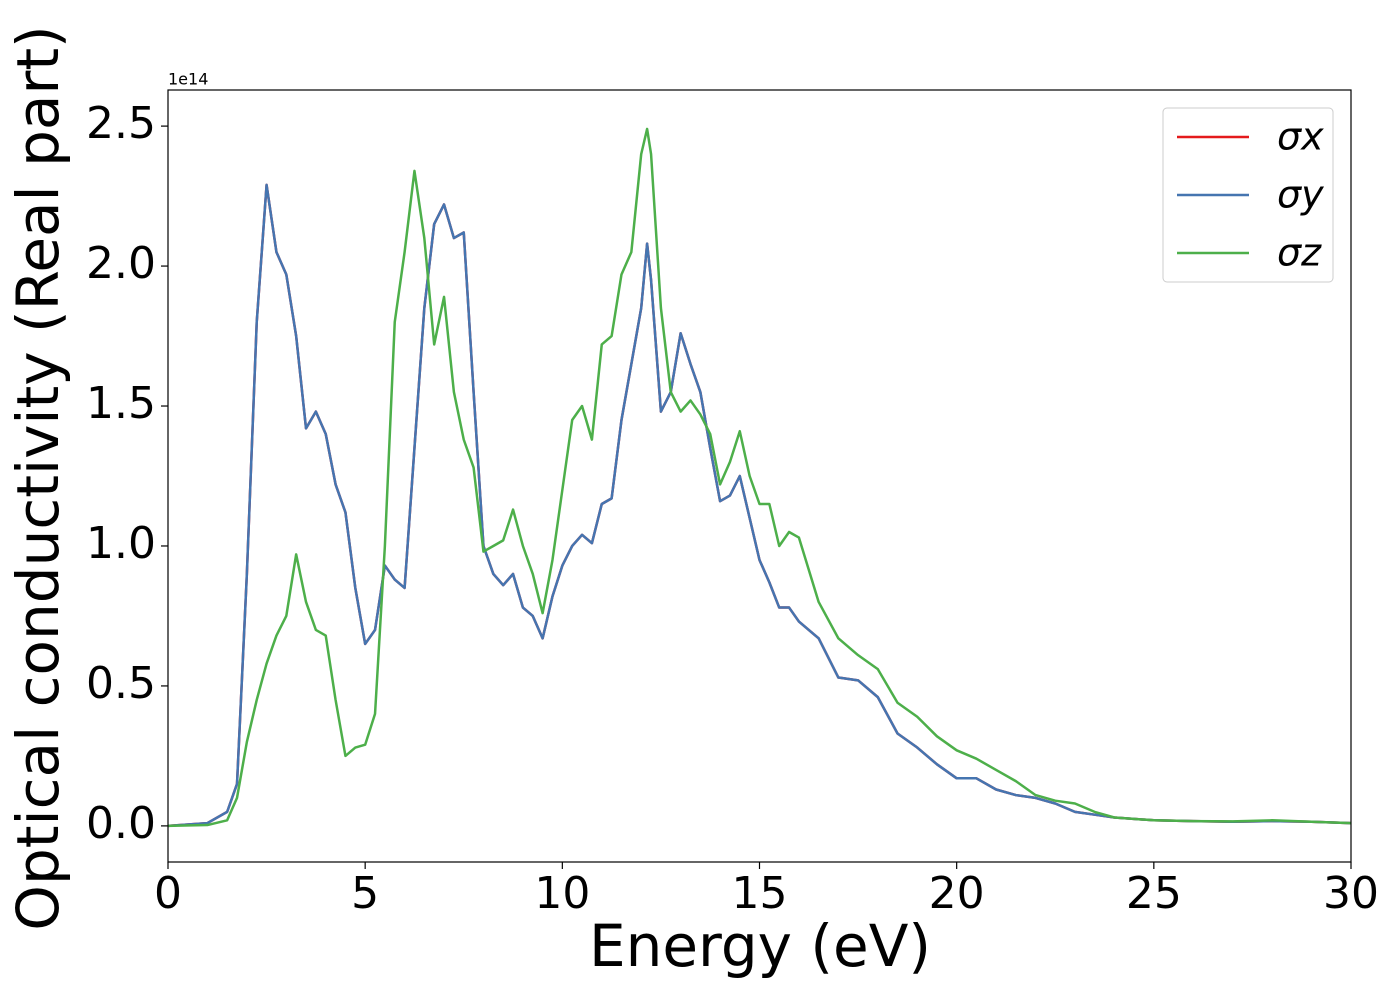 Image resolution: width=1400 pixels, height=1000 pixels. I want to click on y-tick-label: 1.0, so click(121, 543).